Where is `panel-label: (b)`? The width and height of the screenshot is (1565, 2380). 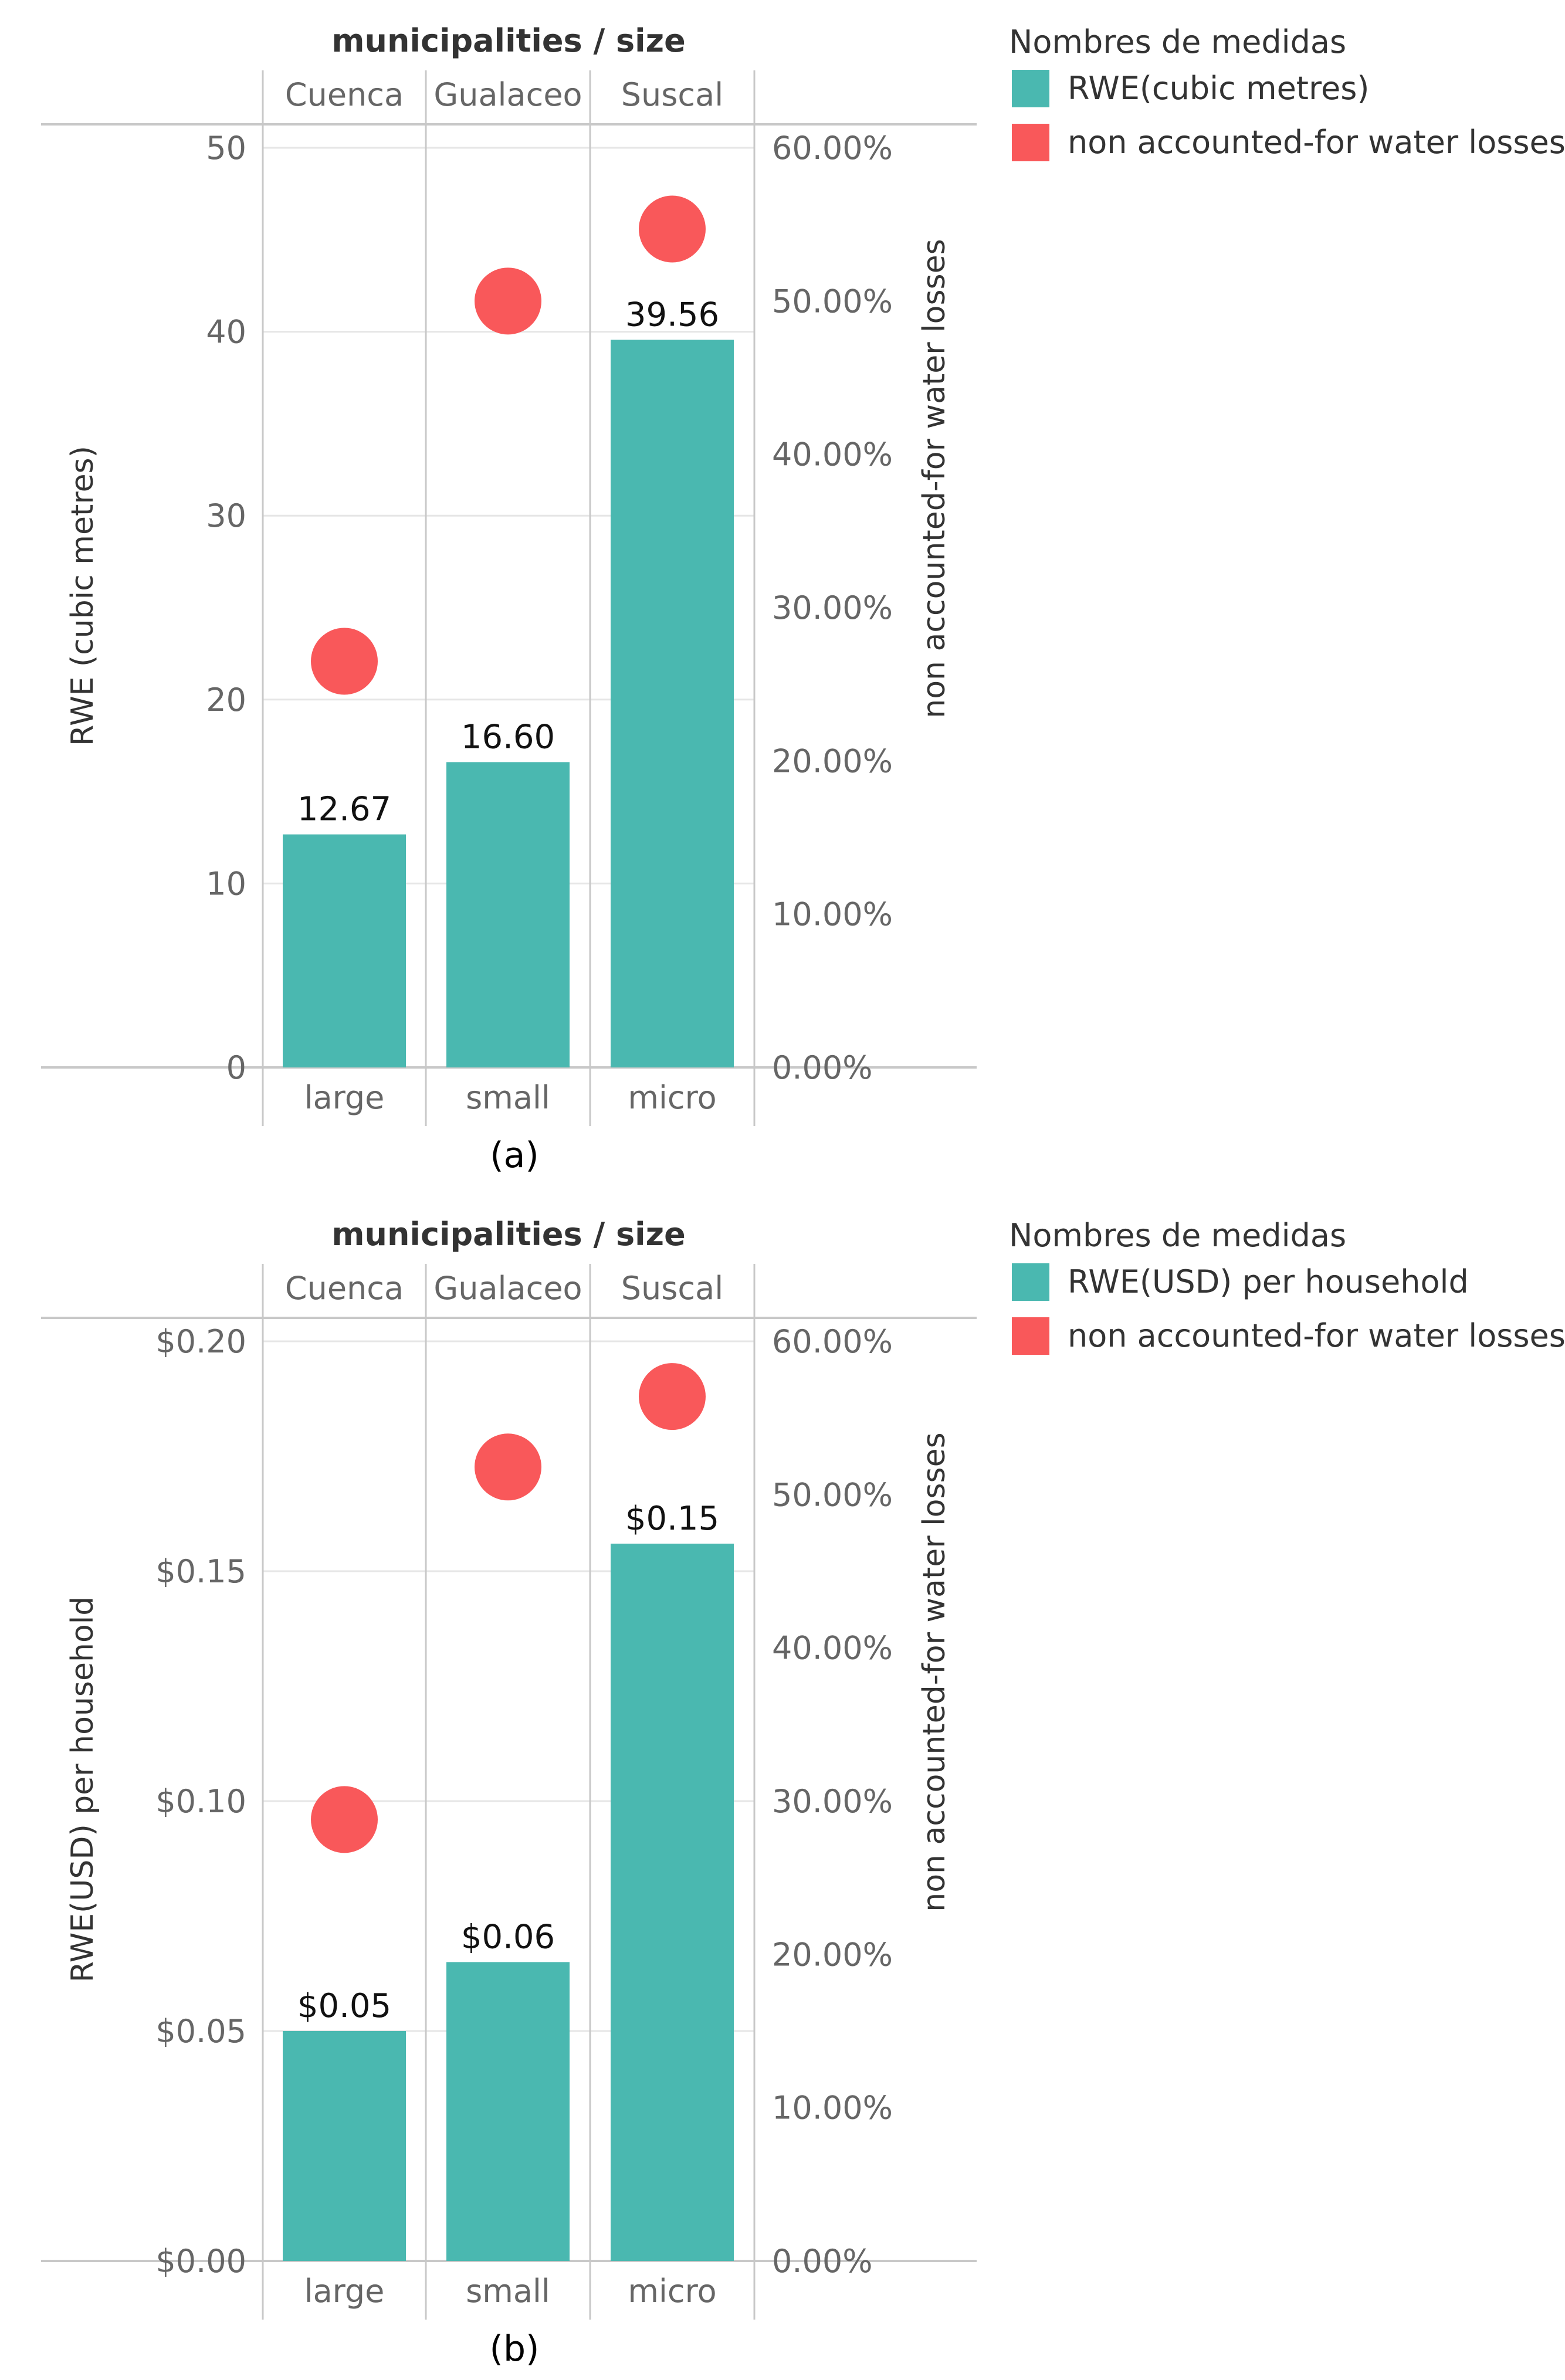
panel-label: (b) is located at coordinates (515, 2348).